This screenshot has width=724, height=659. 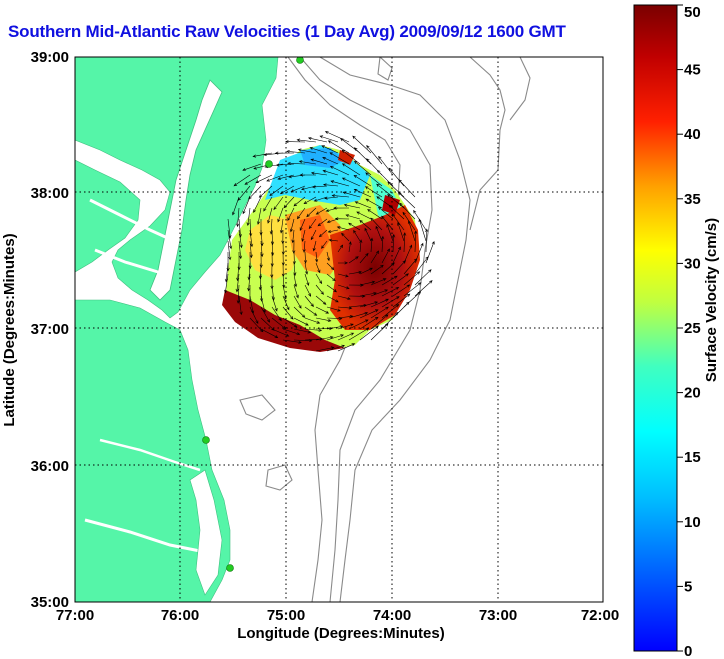 I want to click on x-axis-label: Longitude (Degrees:Minutes), so click(x=341, y=633).